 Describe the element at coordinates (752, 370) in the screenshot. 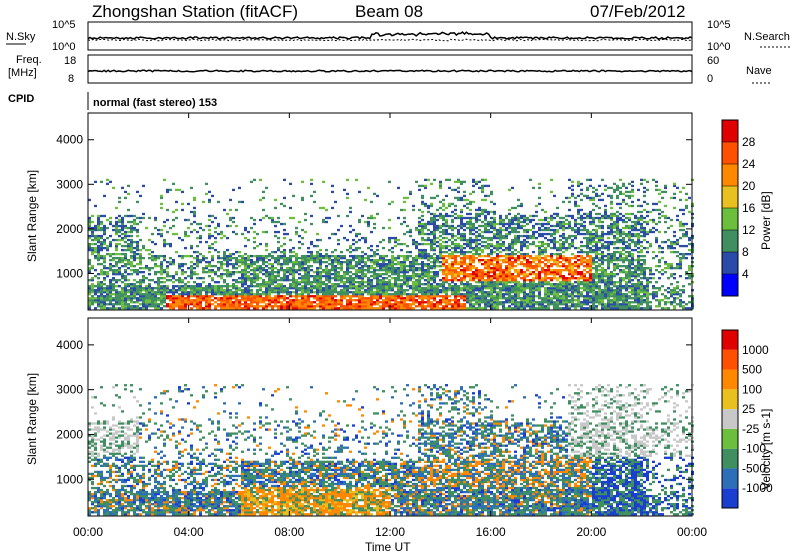

I see `colorbar-tick: 500` at that location.